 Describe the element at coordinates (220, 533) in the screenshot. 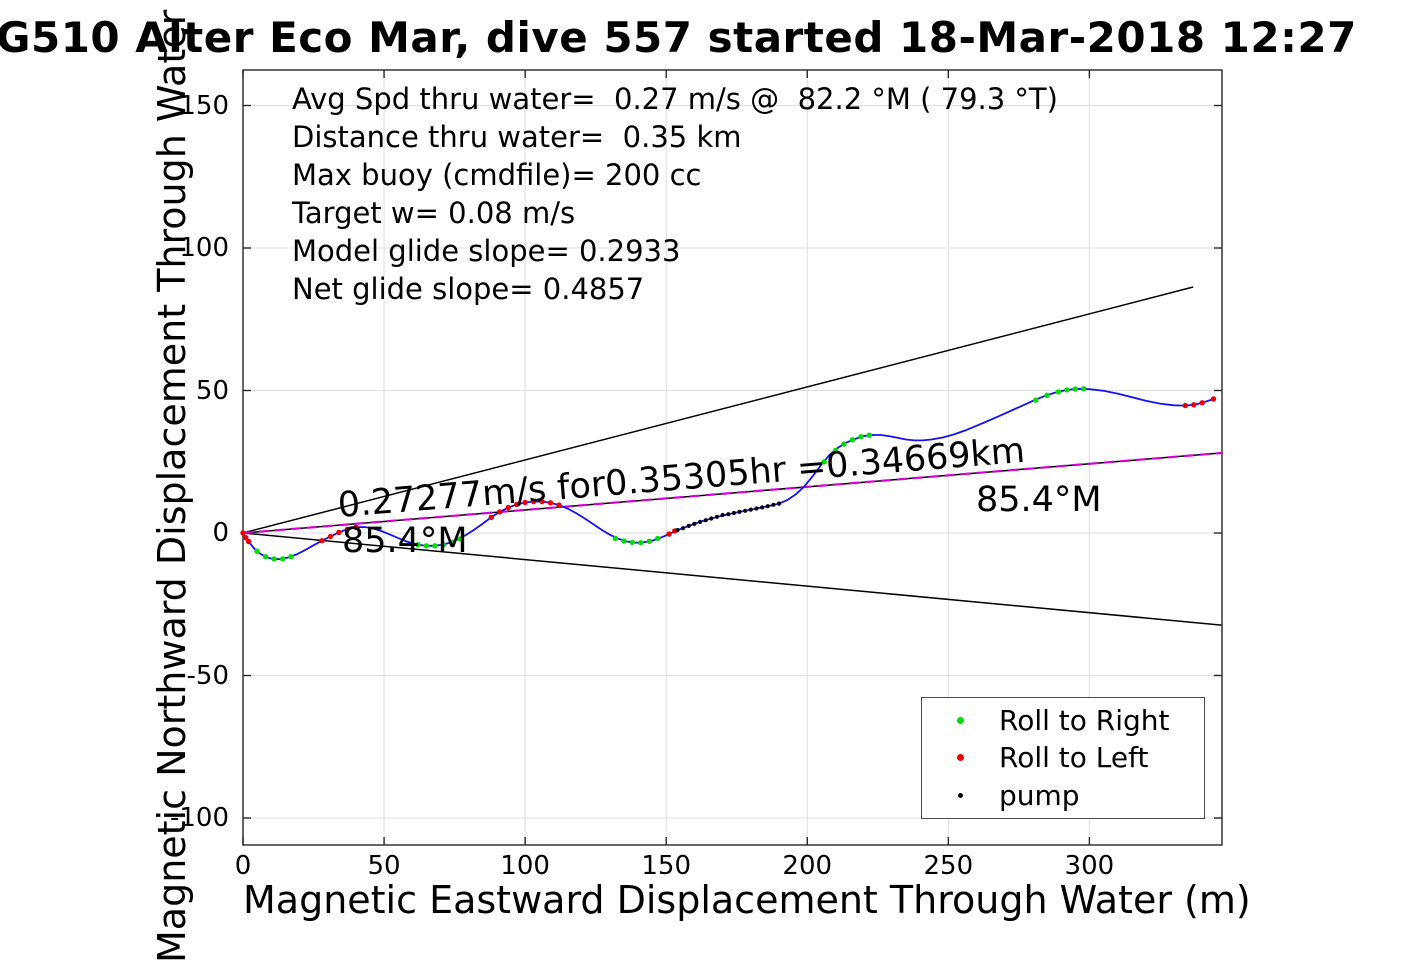

I see `y-tick-label: 0` at that location.